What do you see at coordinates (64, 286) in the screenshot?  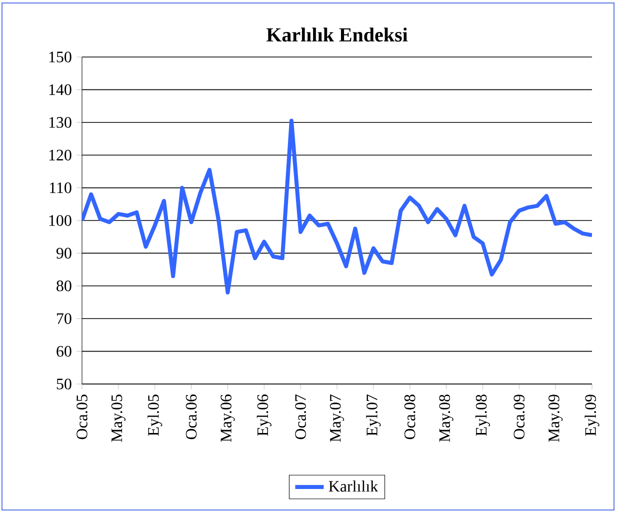 I see `y-tick-label: 80` at bounding box center [64, 286].